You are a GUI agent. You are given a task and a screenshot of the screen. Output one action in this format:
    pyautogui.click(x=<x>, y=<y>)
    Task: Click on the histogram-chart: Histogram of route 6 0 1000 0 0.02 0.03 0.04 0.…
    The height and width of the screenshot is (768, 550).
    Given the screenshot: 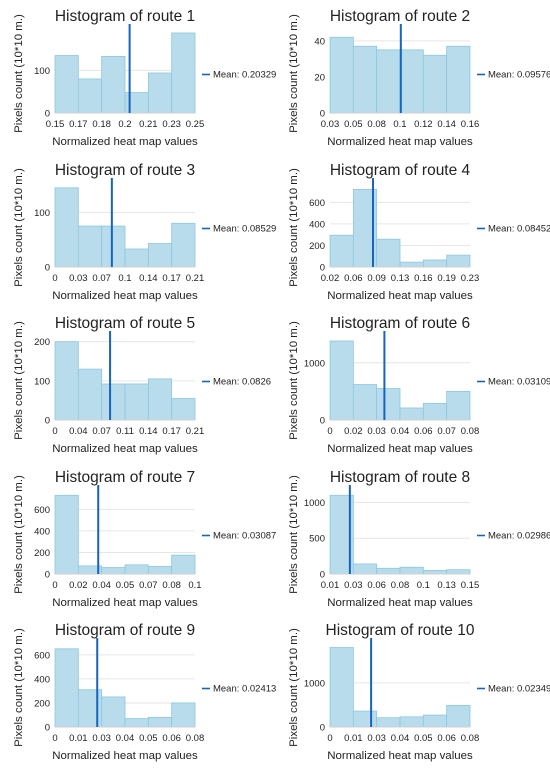 What is the action you would take?
    pyautogui.click(x=419, y=385)
    